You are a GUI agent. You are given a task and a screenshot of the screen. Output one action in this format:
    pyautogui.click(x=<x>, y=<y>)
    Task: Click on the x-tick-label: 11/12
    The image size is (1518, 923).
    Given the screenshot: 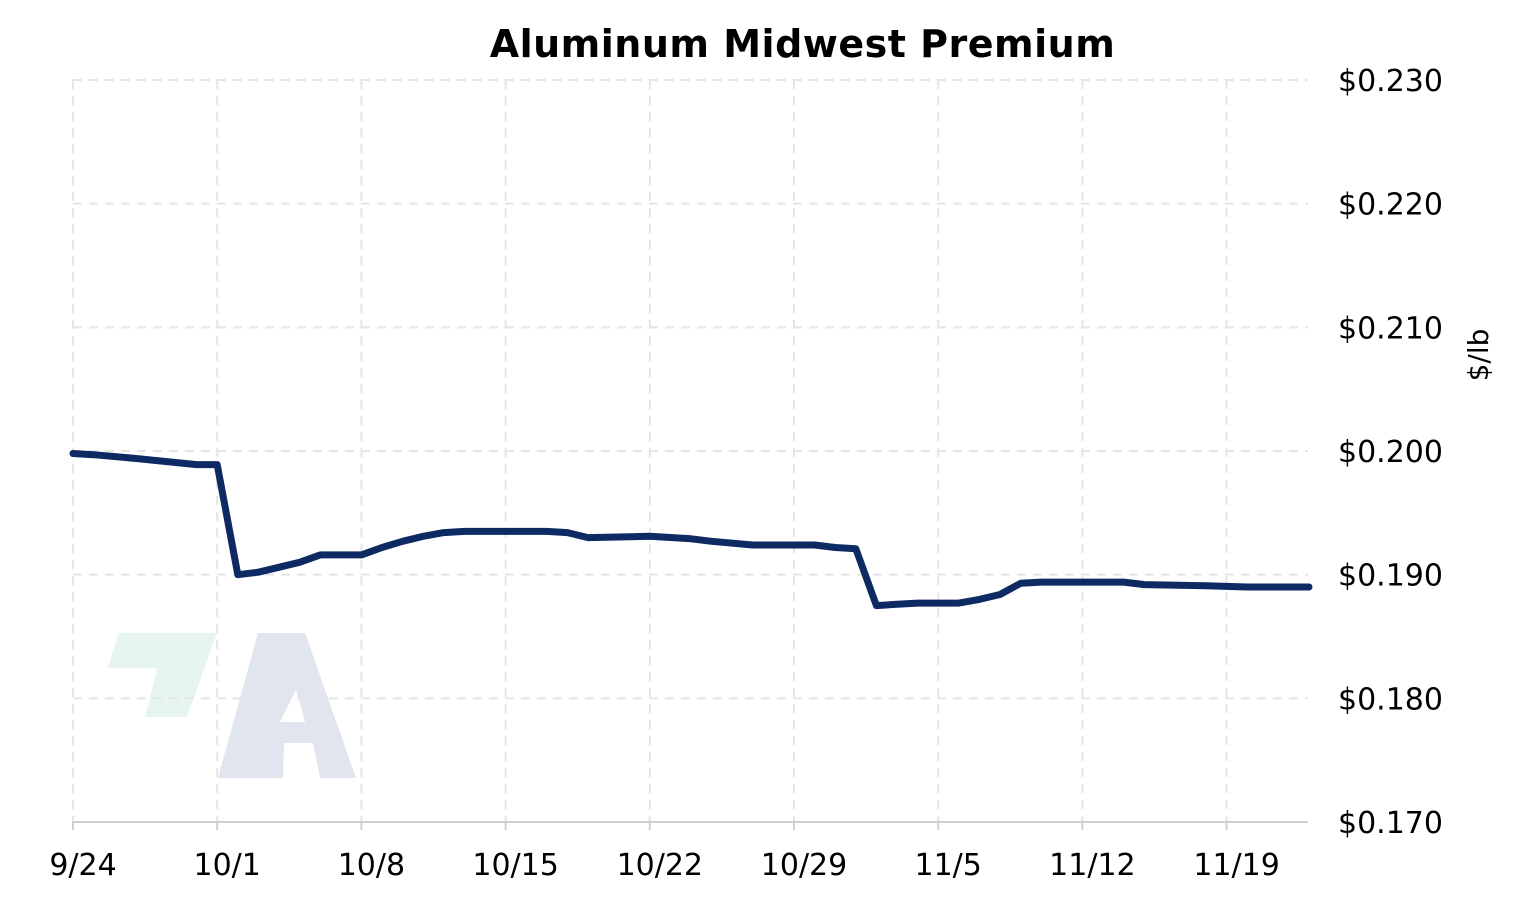 What is the action you would take?
    pyautogui.click(x=1092, y=865)
    